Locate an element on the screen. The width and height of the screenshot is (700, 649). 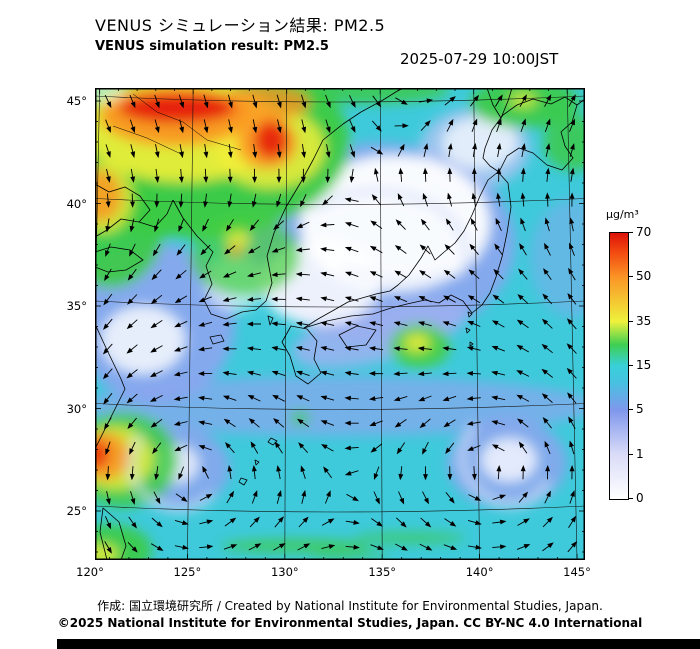
coastline-china-bohai is located at coordinates (123, 210).